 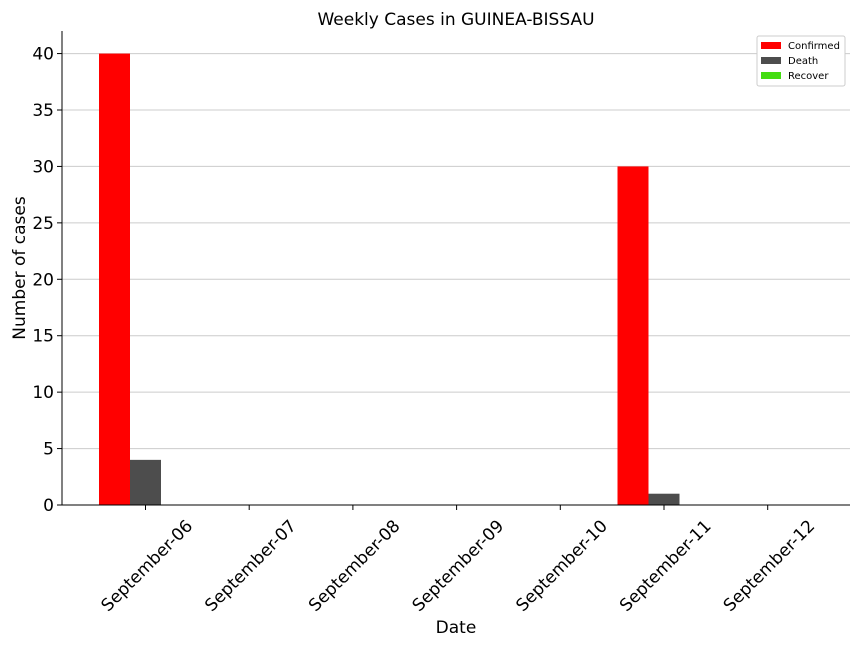 I want to click on y-axis-label: Number of cases, so click(x=20, y=268).